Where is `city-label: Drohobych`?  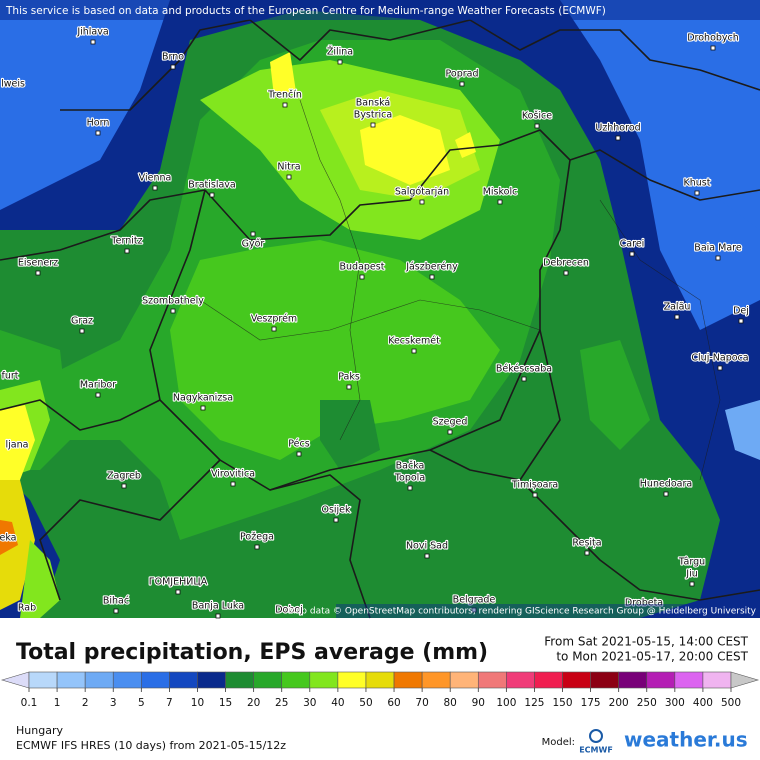 city-label: Drohobych is located at coordinates (713, 38).